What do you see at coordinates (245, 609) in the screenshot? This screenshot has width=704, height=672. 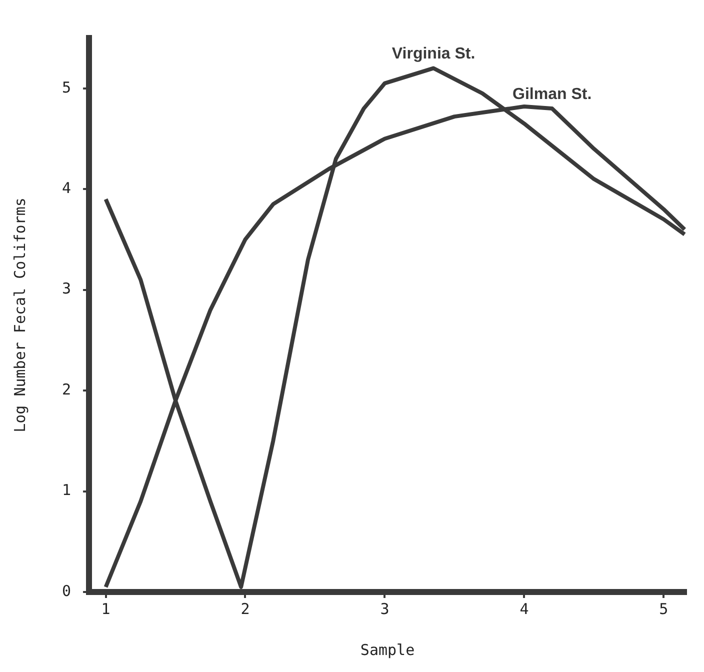 I see `x-tick-label: 2` at bounding box center [245, 609].